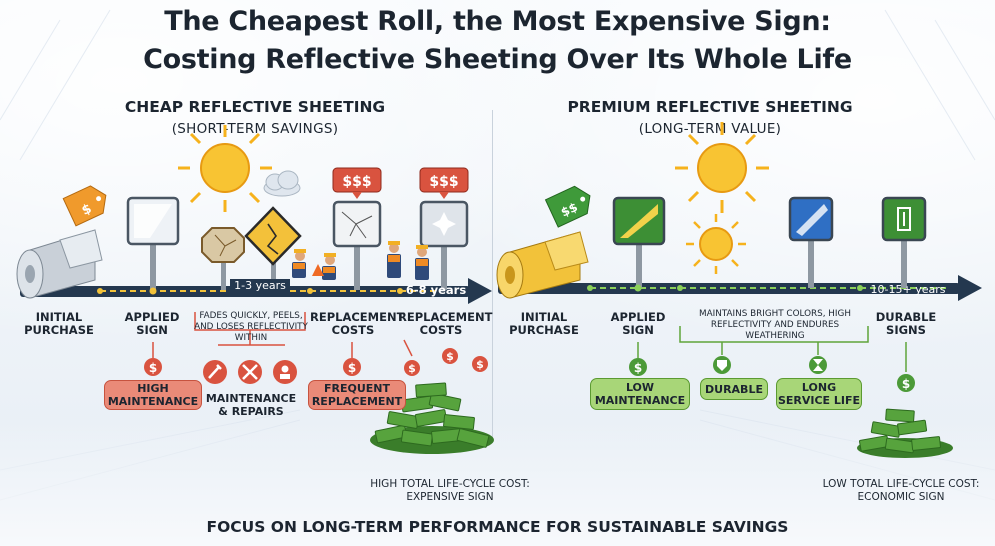  I want to click on cheap-connectors, so click(282, 348).